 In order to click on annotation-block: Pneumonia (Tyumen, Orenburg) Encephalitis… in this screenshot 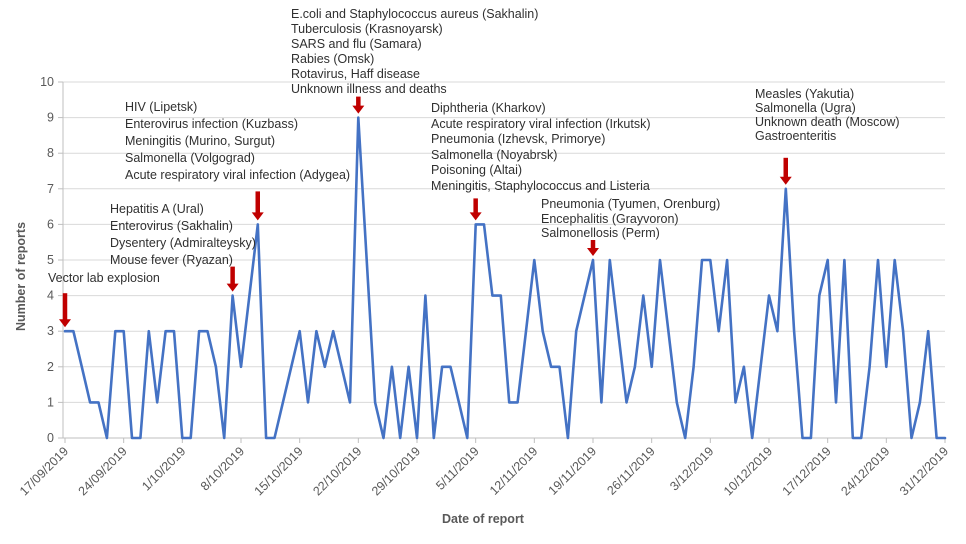, I will do `click(630, 220)`.